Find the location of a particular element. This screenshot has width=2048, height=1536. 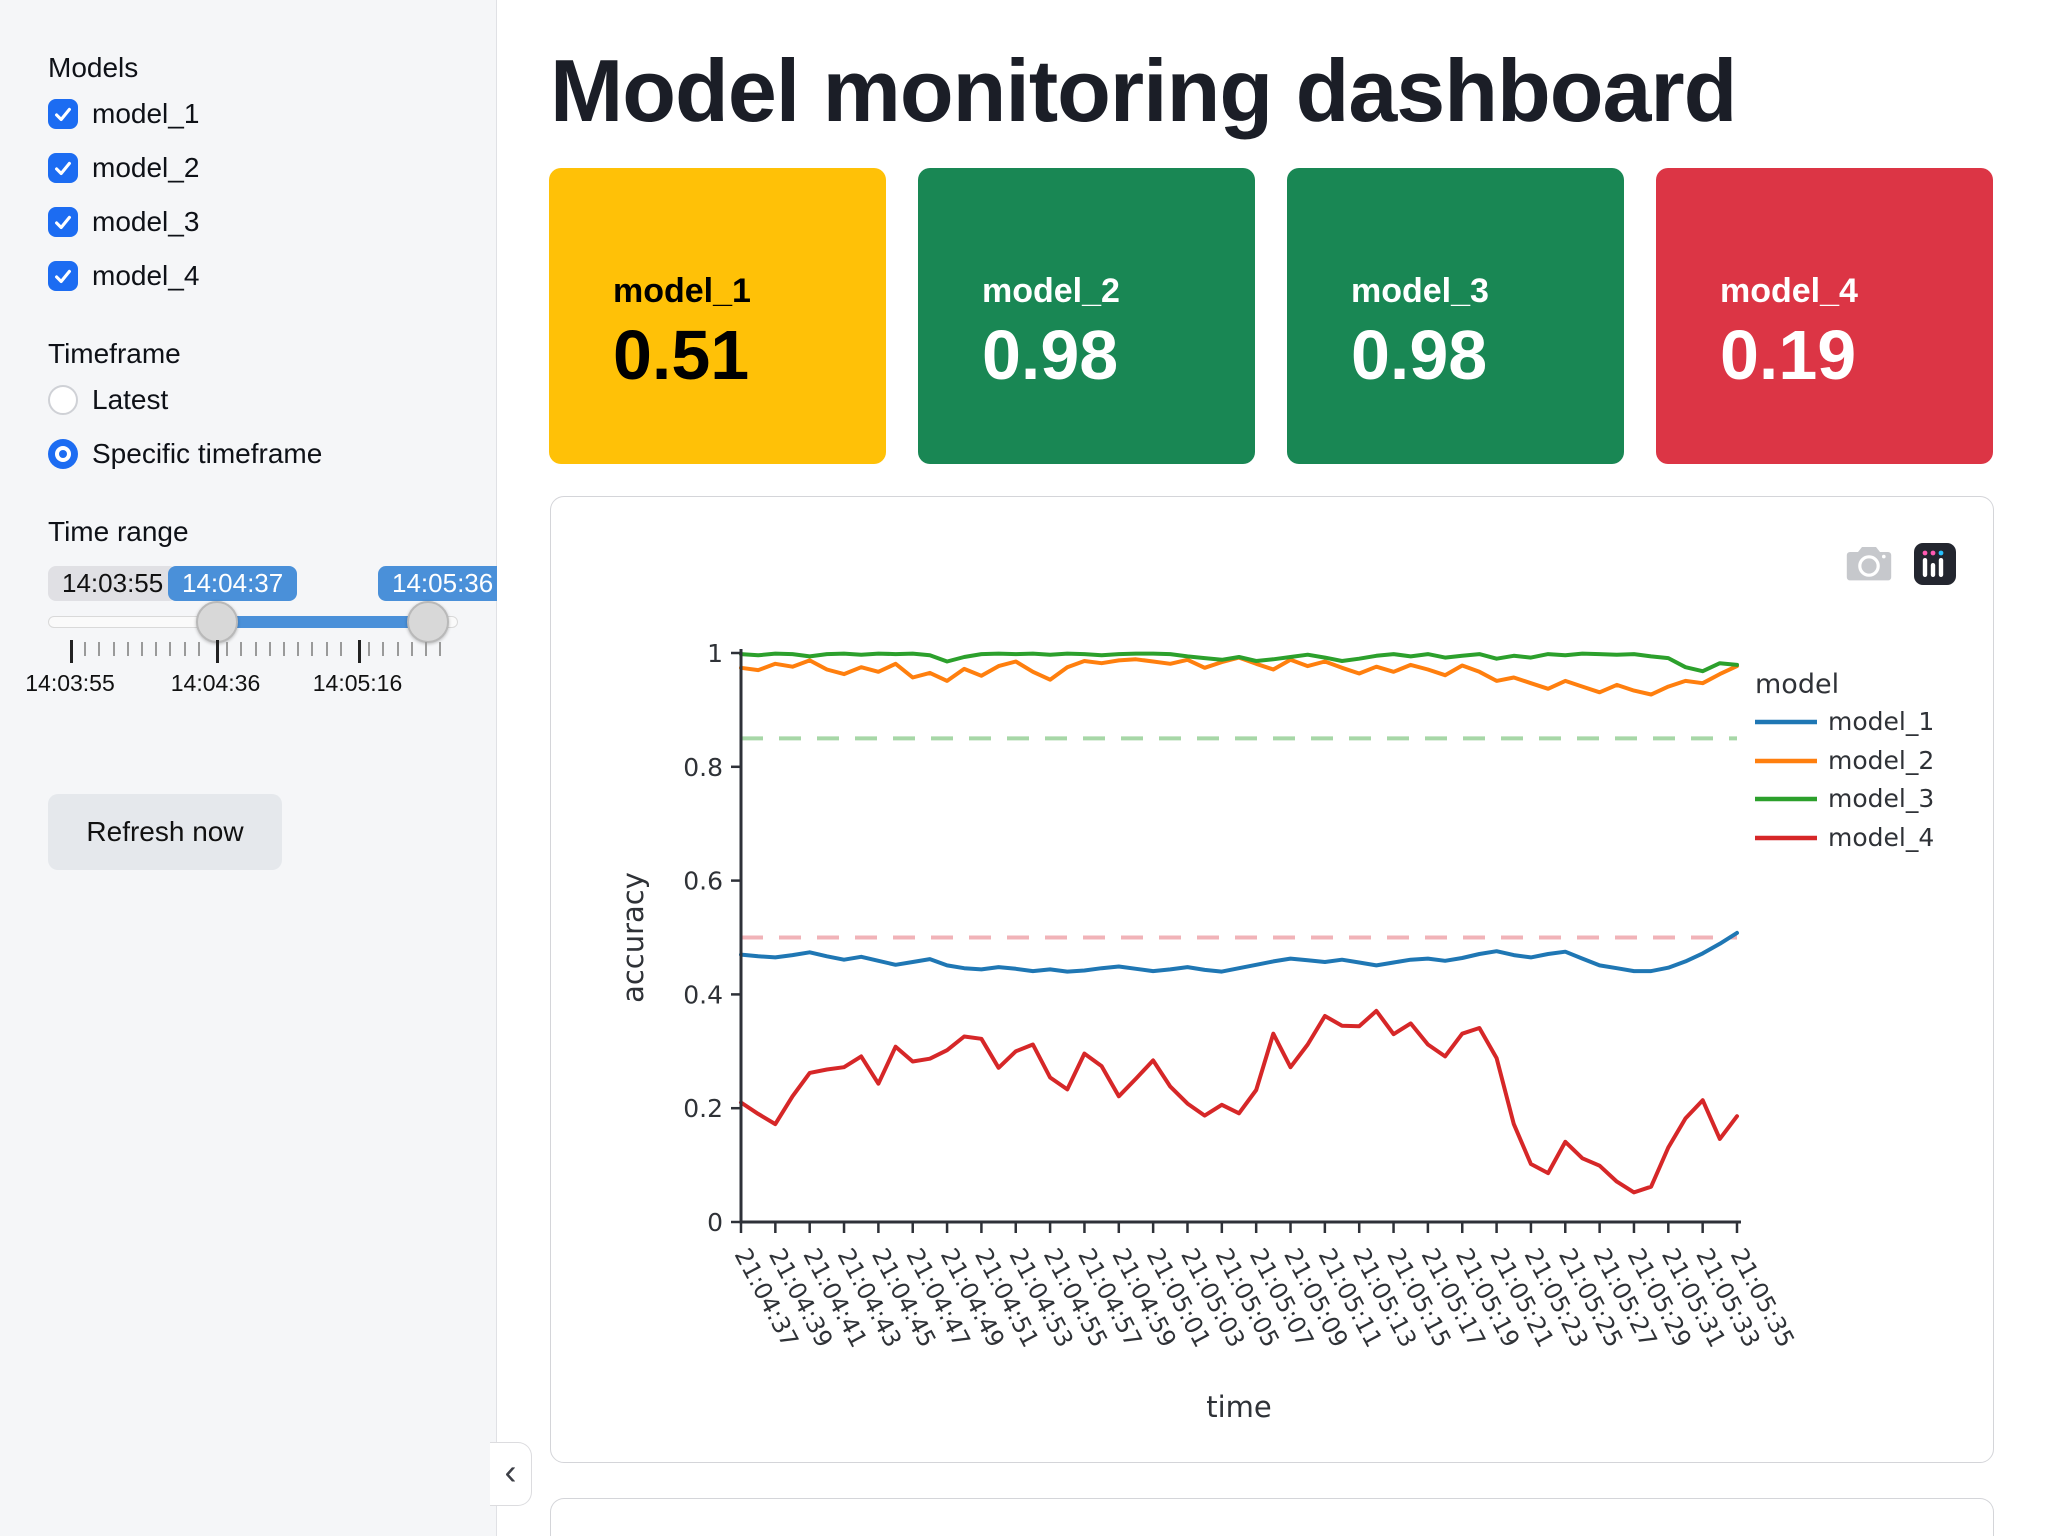

model-checkbox-row: model_4 is located at coordinates (272, 276).